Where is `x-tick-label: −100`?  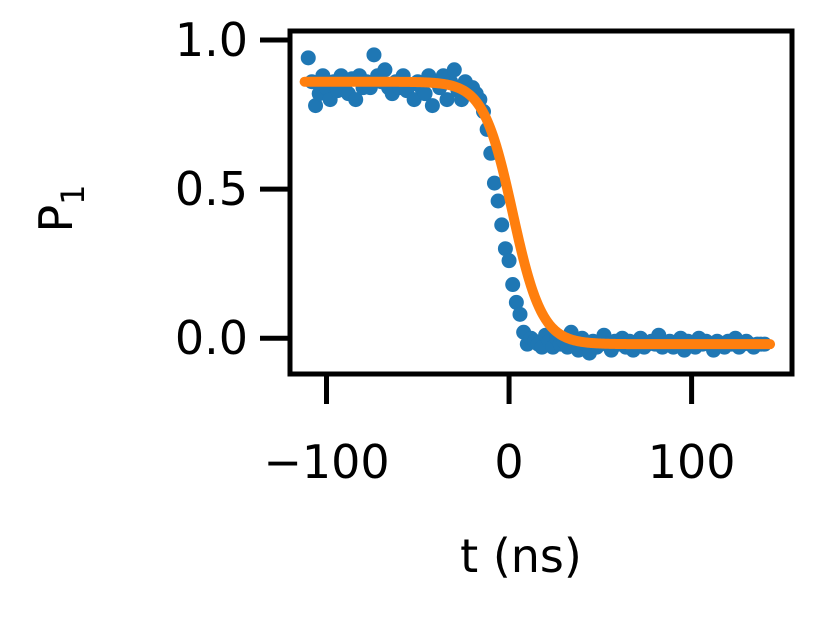
x-tick-label: −100 is located at coordinates (326, 462).